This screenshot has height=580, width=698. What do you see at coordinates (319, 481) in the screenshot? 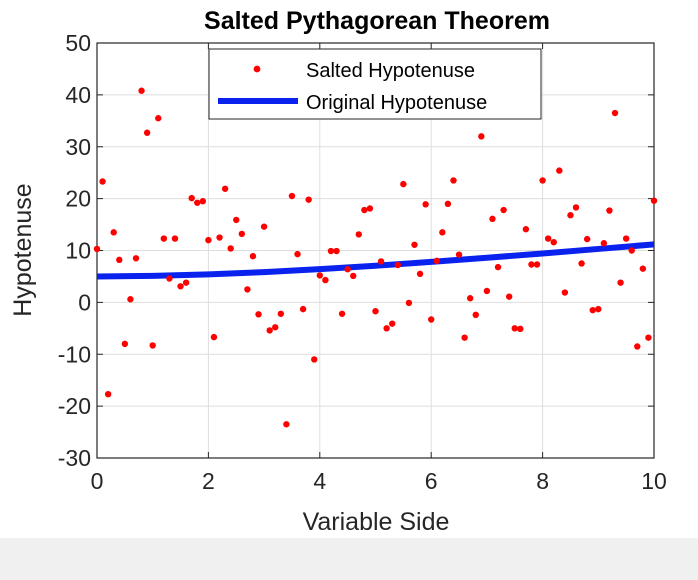
I see `x-tick-label: 4` at bounding box center [319, 481].